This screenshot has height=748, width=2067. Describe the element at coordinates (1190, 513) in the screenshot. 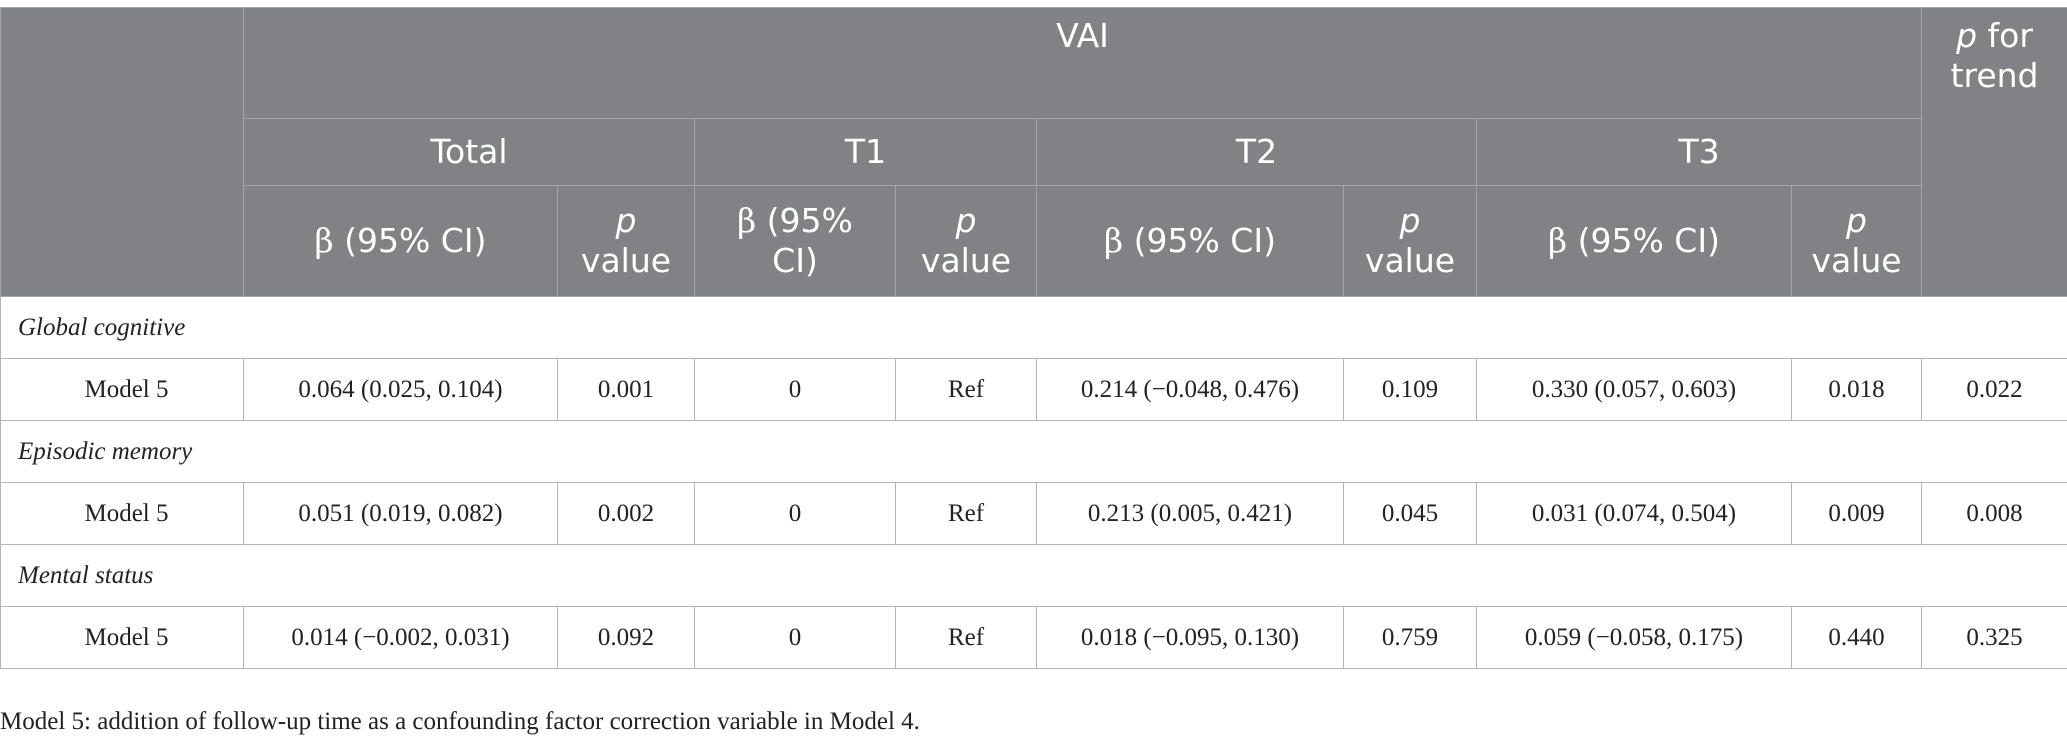

I see `cell-t2-beta: 0.213 (0.005, 0.421)` at that location.